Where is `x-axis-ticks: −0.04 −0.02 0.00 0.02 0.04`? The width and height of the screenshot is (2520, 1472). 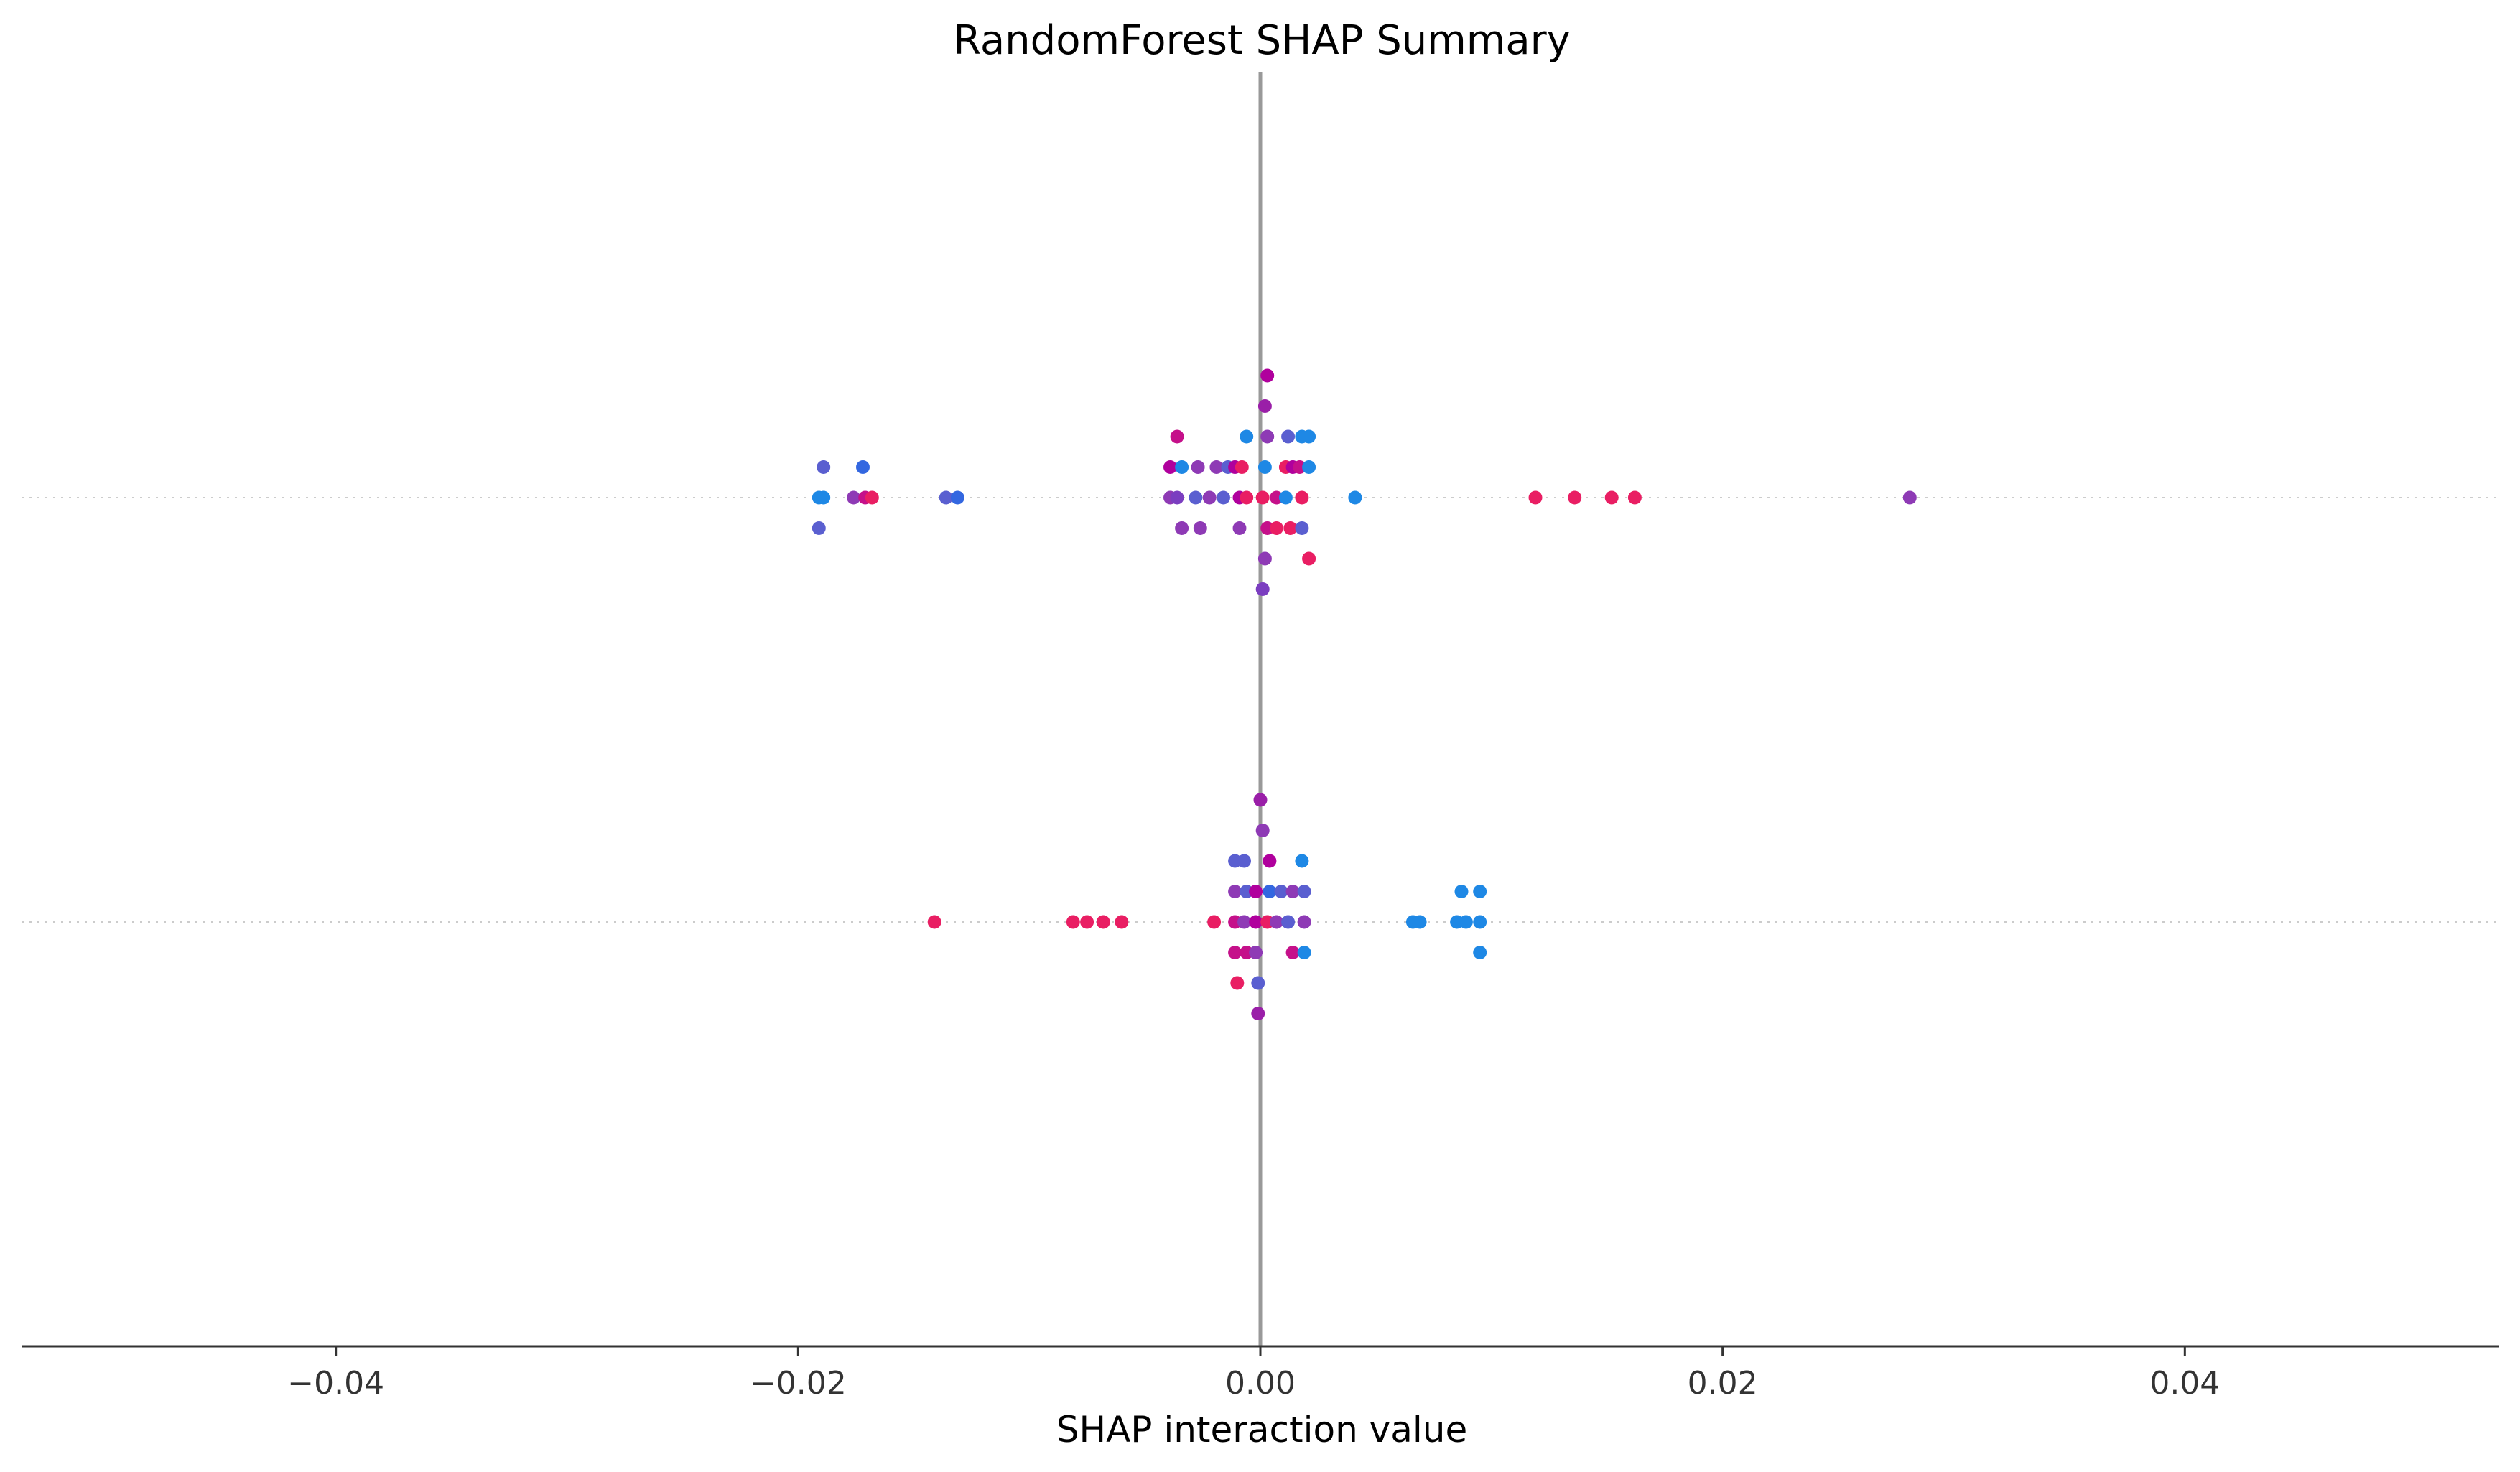 x-axis-ticks: −0.04 −0.02 0.00 0.02 0.04 is located at coordinates (1253, 1374).